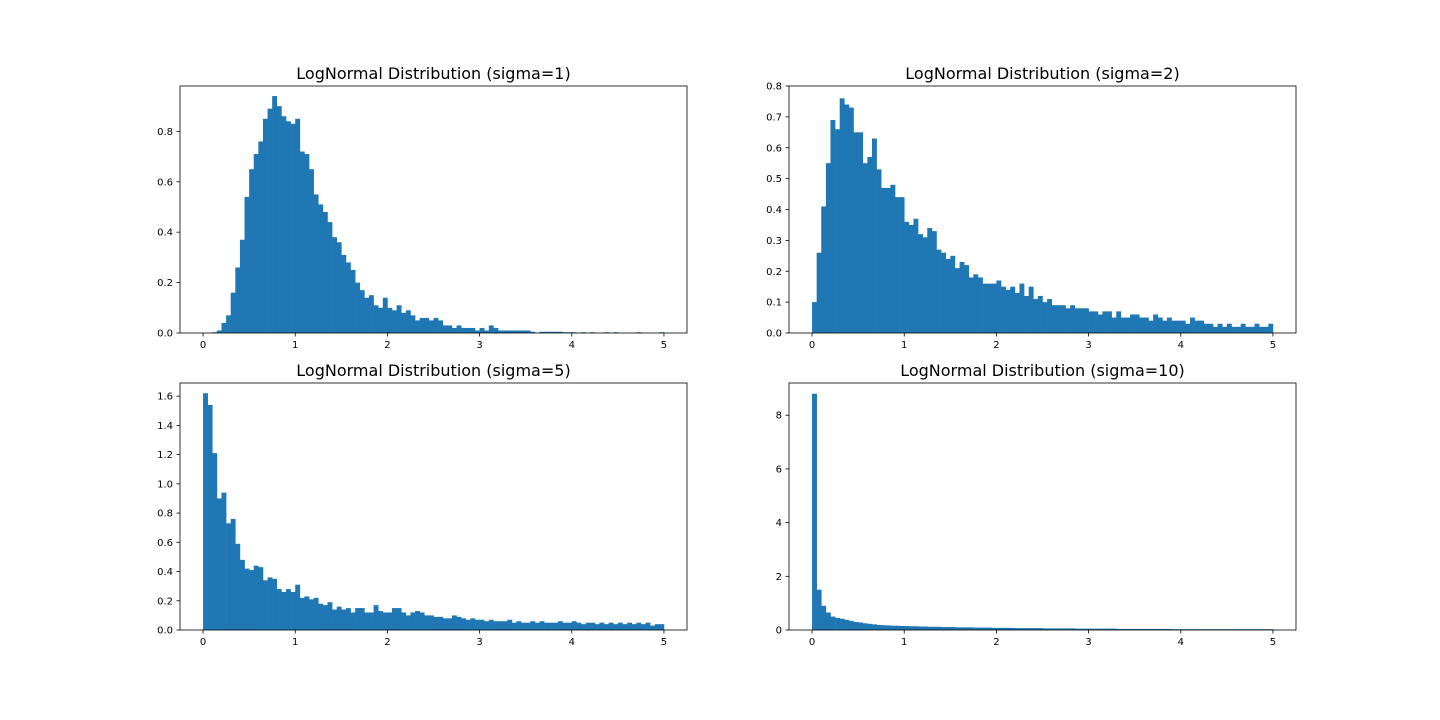  What do you see at coordinates (438, 215) in the screenshot?
I see `histogram-bars` at bounding box center [438, 215].